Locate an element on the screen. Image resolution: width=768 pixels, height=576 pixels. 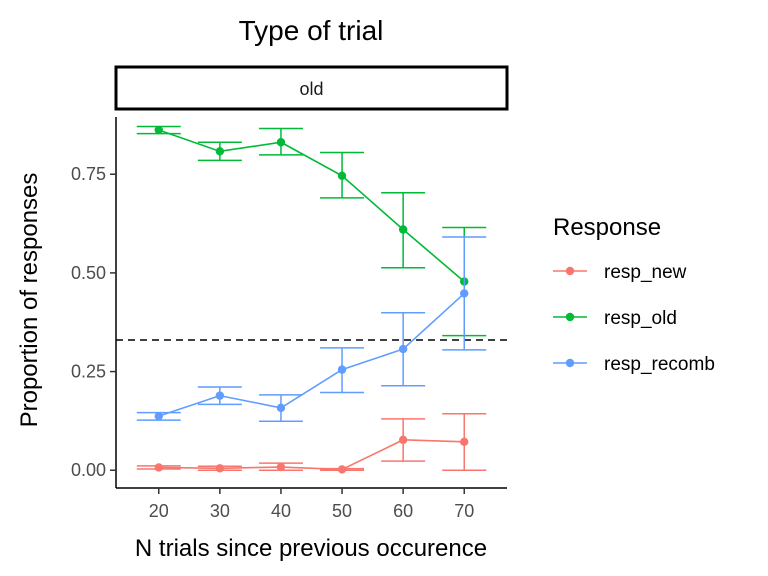
legend-item-resp_new: resp_new is located at coordinates (620, 272).